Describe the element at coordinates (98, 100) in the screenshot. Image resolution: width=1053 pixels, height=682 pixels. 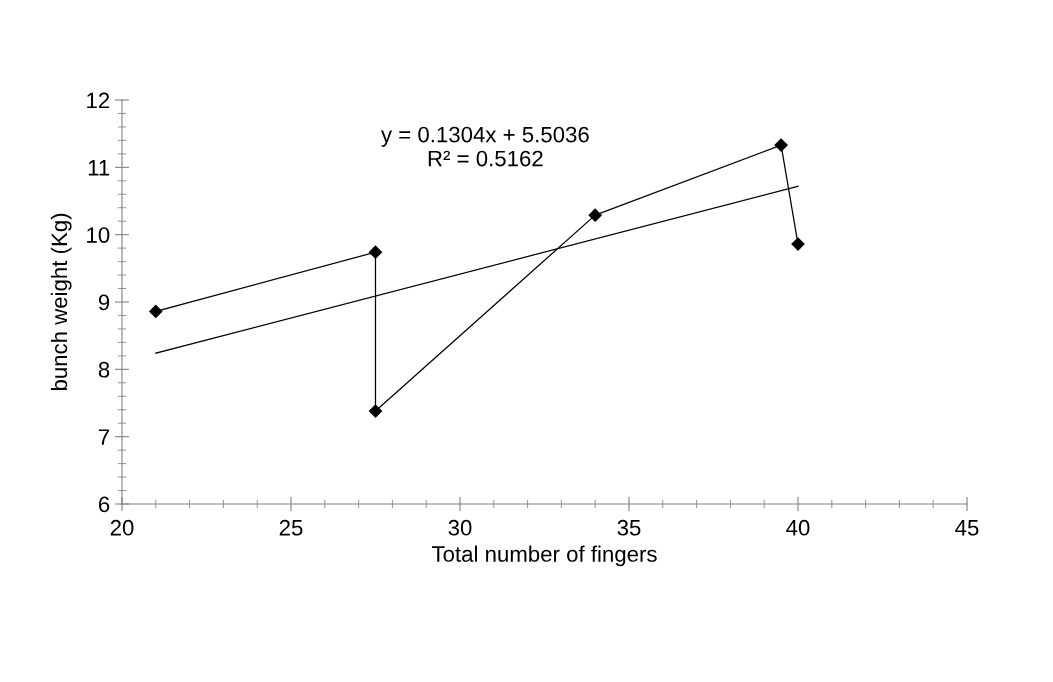
I see `y-tick-label: 12` at that location.